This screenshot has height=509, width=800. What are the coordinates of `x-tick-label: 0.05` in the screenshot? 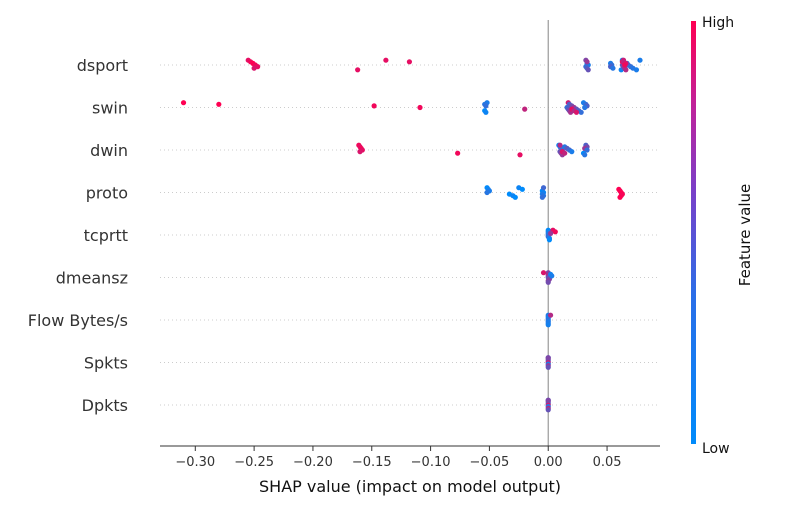 It's located at (607, 462).